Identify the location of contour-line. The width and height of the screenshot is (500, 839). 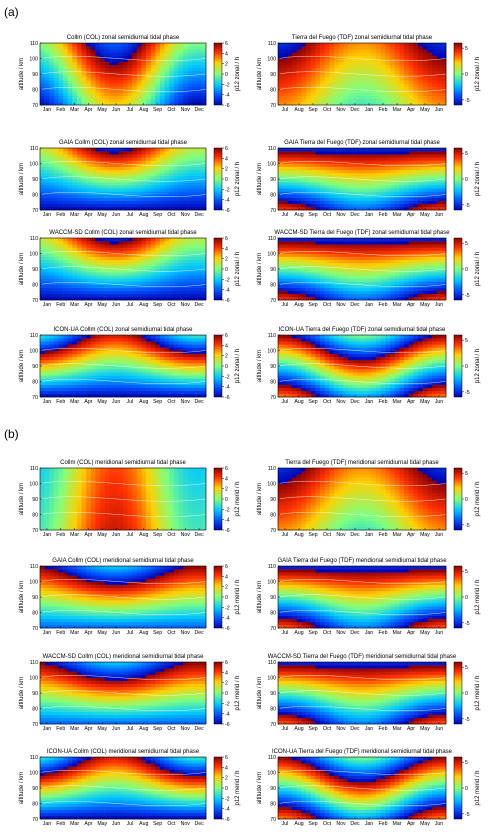
(362, 89).